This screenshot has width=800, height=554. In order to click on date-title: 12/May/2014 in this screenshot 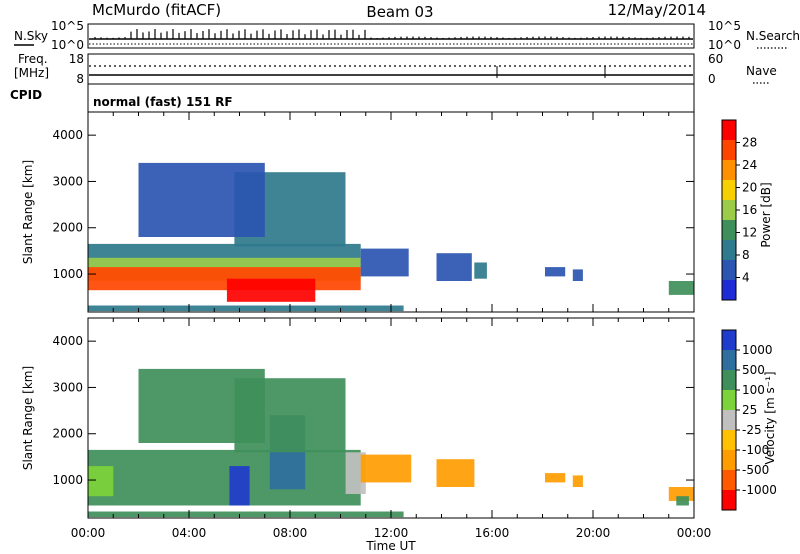, I will do `click(657, 10)`.